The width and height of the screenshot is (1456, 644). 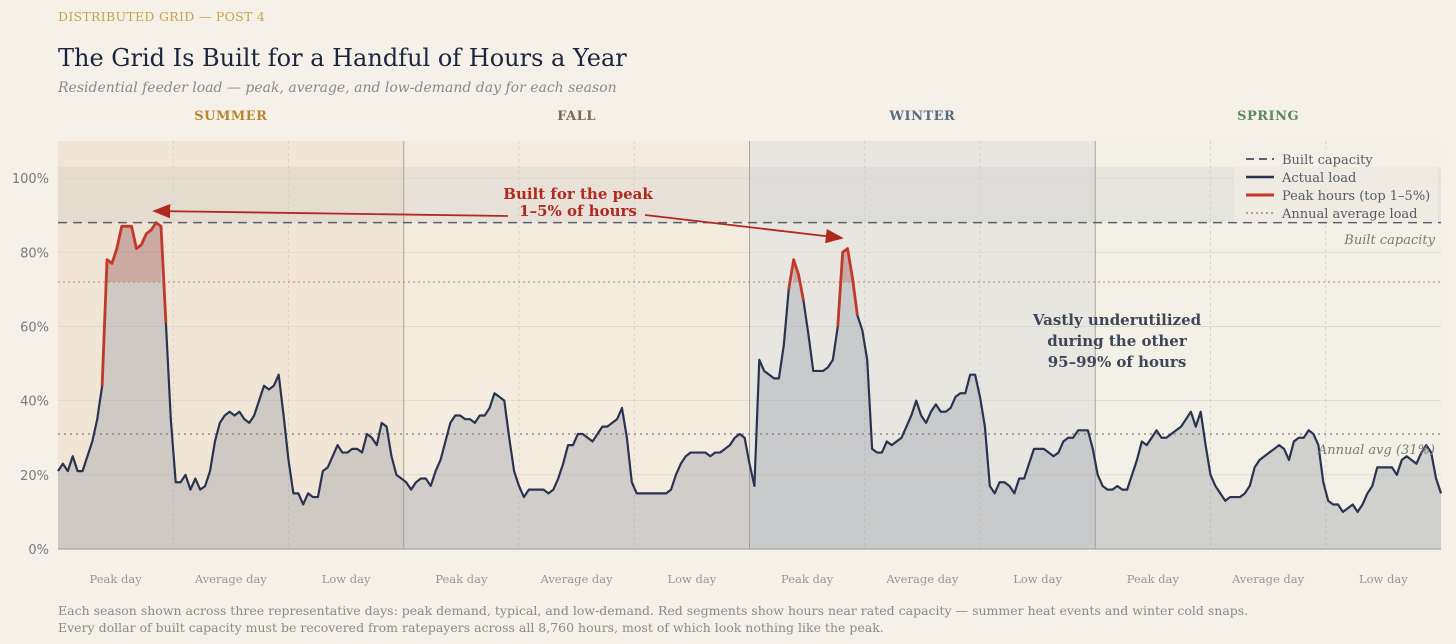 I want to click on underutilized-line1: Vastly underutilized, so click(x=1117, y=320).